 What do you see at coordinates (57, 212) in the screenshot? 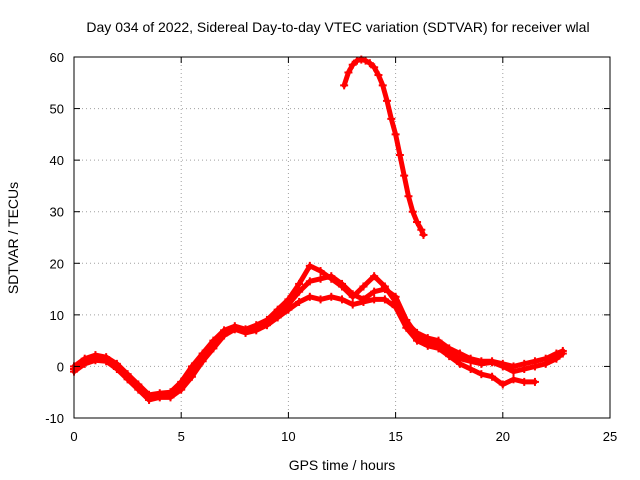
I see `y-tick-label: 30` at bounding box center [57, 212].